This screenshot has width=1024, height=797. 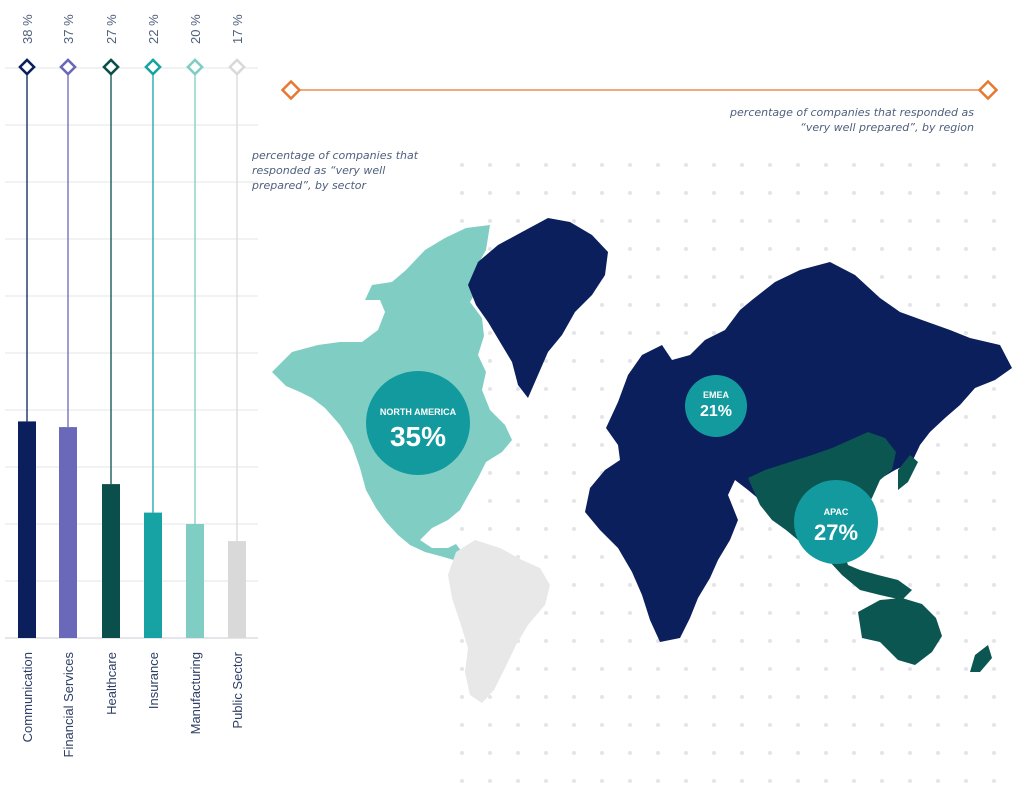 What do you see at coordinates (639, 90) in the screenshot?
I see `region-legend-line` at bounding box center [639, 90].